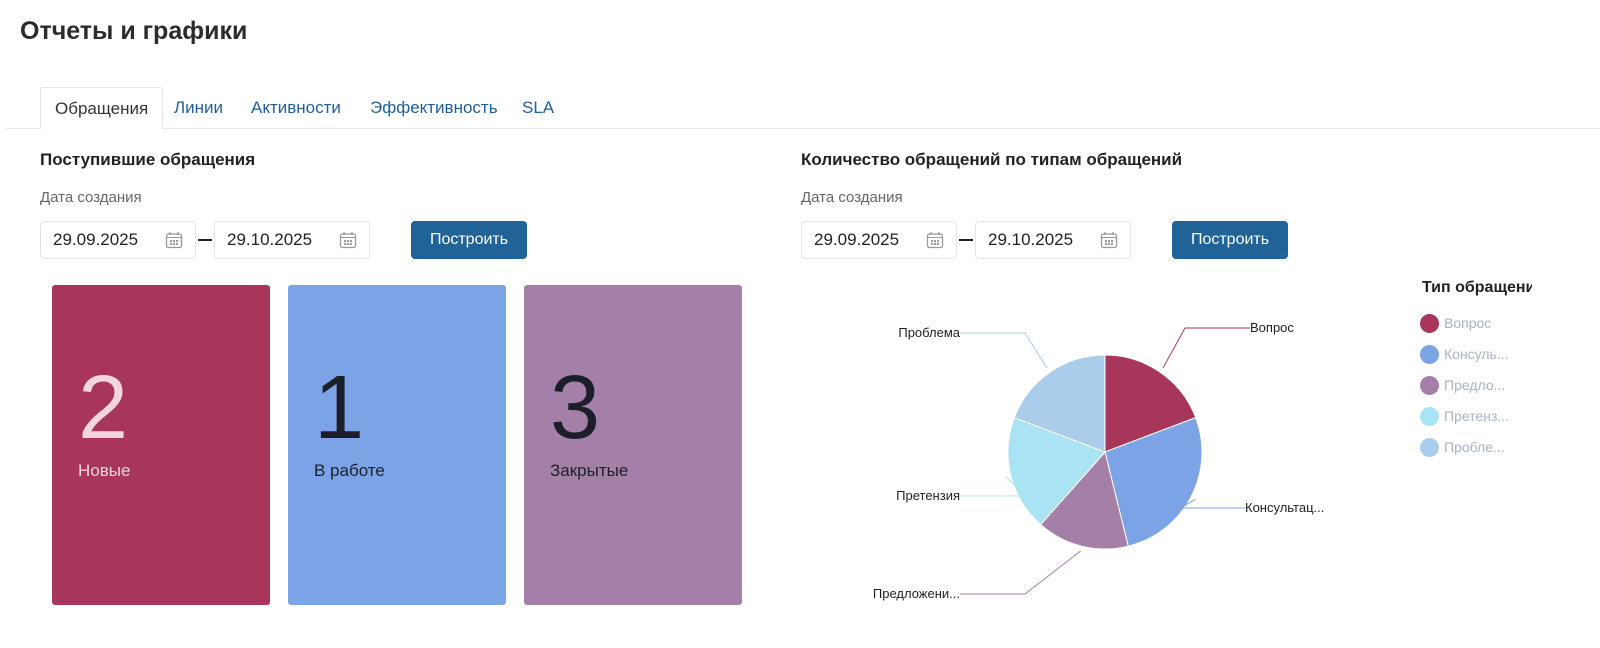 Image resolution: width=1600 pixels, height=648 pixels. What do you see at coordinates (1468, 323) in the screenshot?
I see `legend-label: Вопрос` at bounding box center [1468, 323].